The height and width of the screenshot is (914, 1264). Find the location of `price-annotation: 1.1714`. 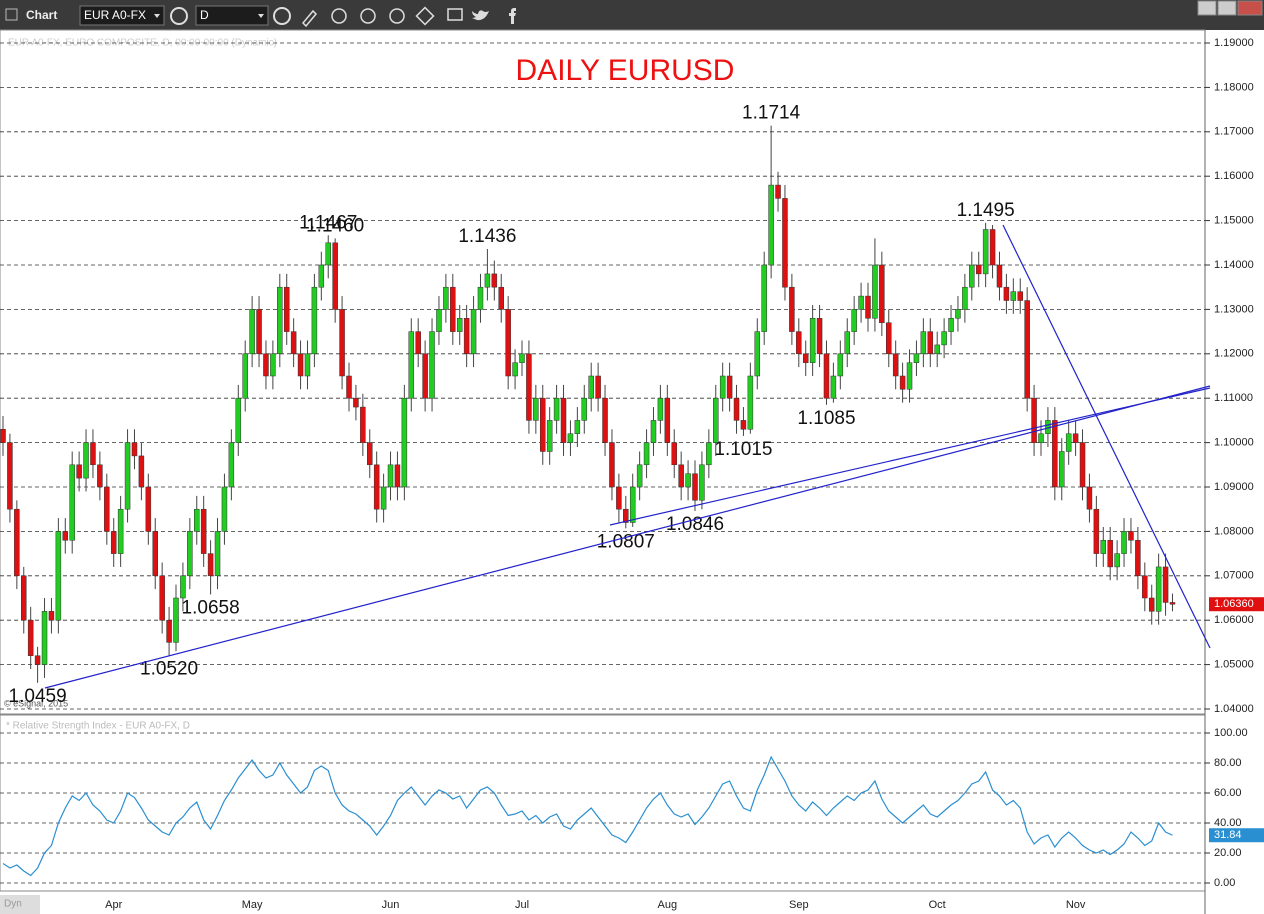

price-annotation: 1.1714 is located at coordinates (771, 113).